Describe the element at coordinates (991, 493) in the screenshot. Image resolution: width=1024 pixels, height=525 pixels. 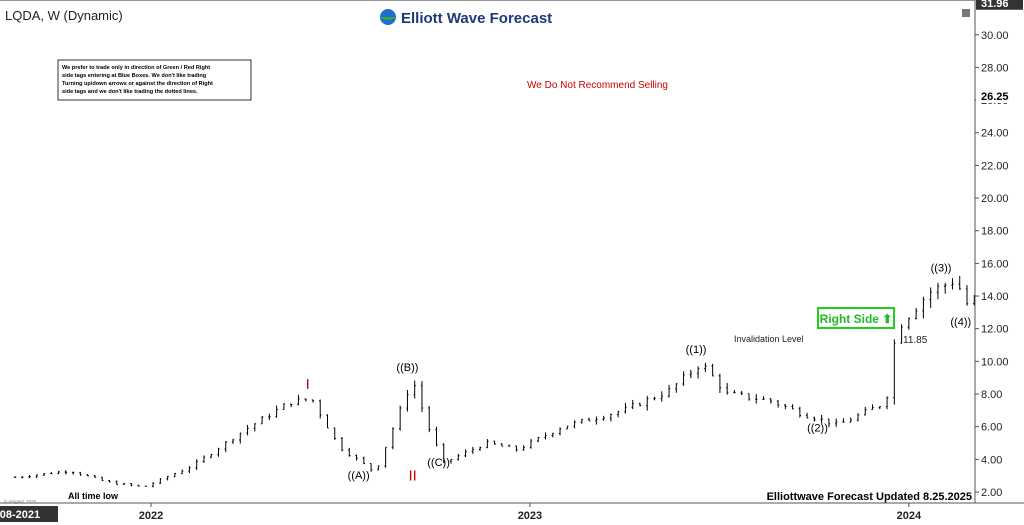
I see `price-tick-label: 2.00` at that location.